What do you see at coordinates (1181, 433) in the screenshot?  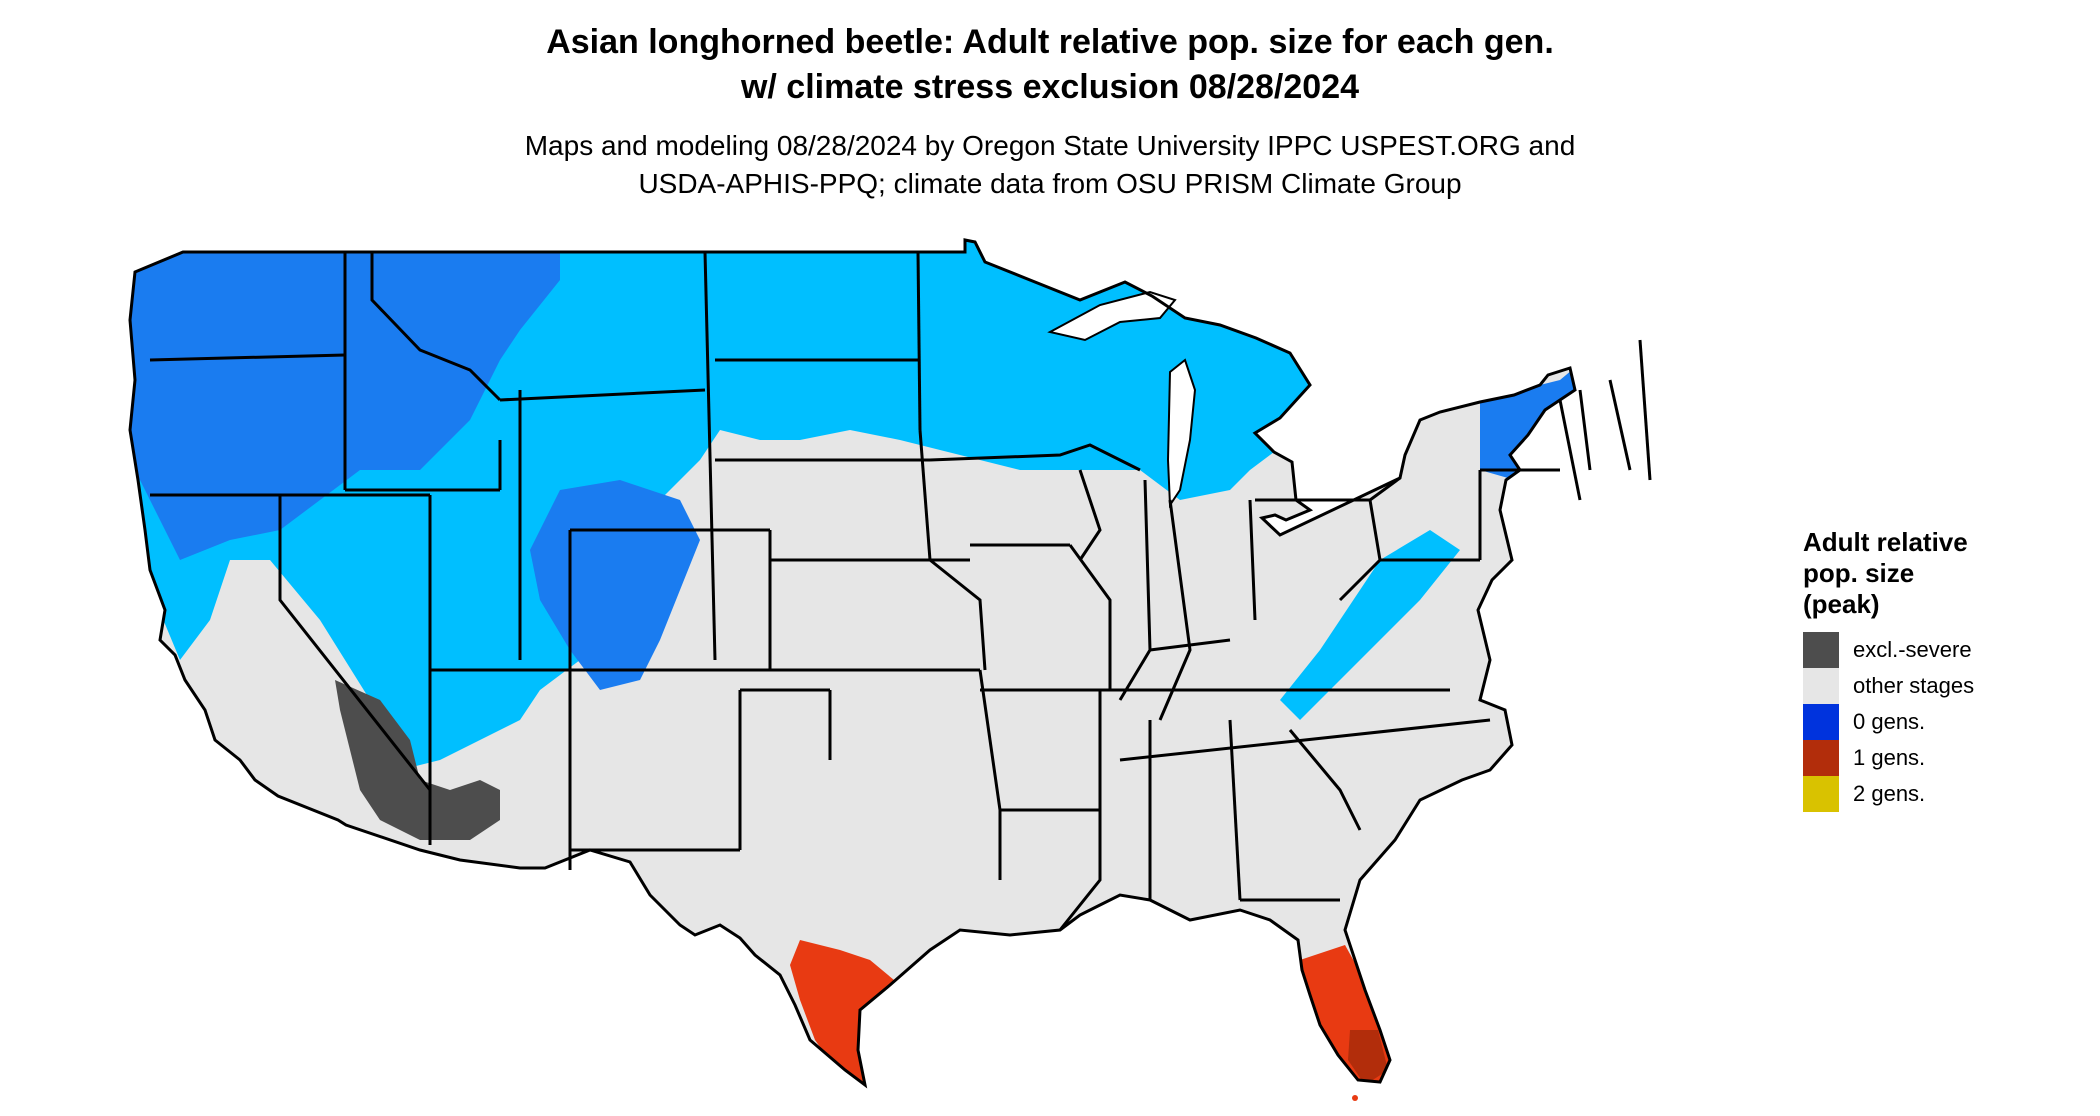 I see `lake-michigan` at bounding box center [1181, 433].